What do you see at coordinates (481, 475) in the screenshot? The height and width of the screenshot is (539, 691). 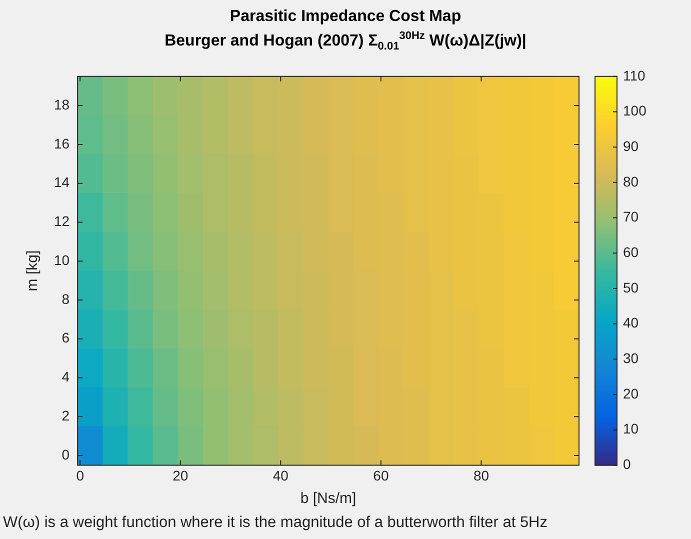 I see `x-tick-label: 80` at bounding box center [481, 475].